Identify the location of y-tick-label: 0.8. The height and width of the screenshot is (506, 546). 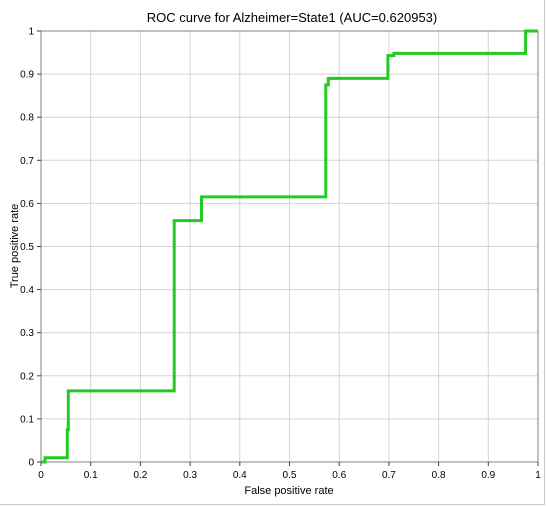
(27, 118).